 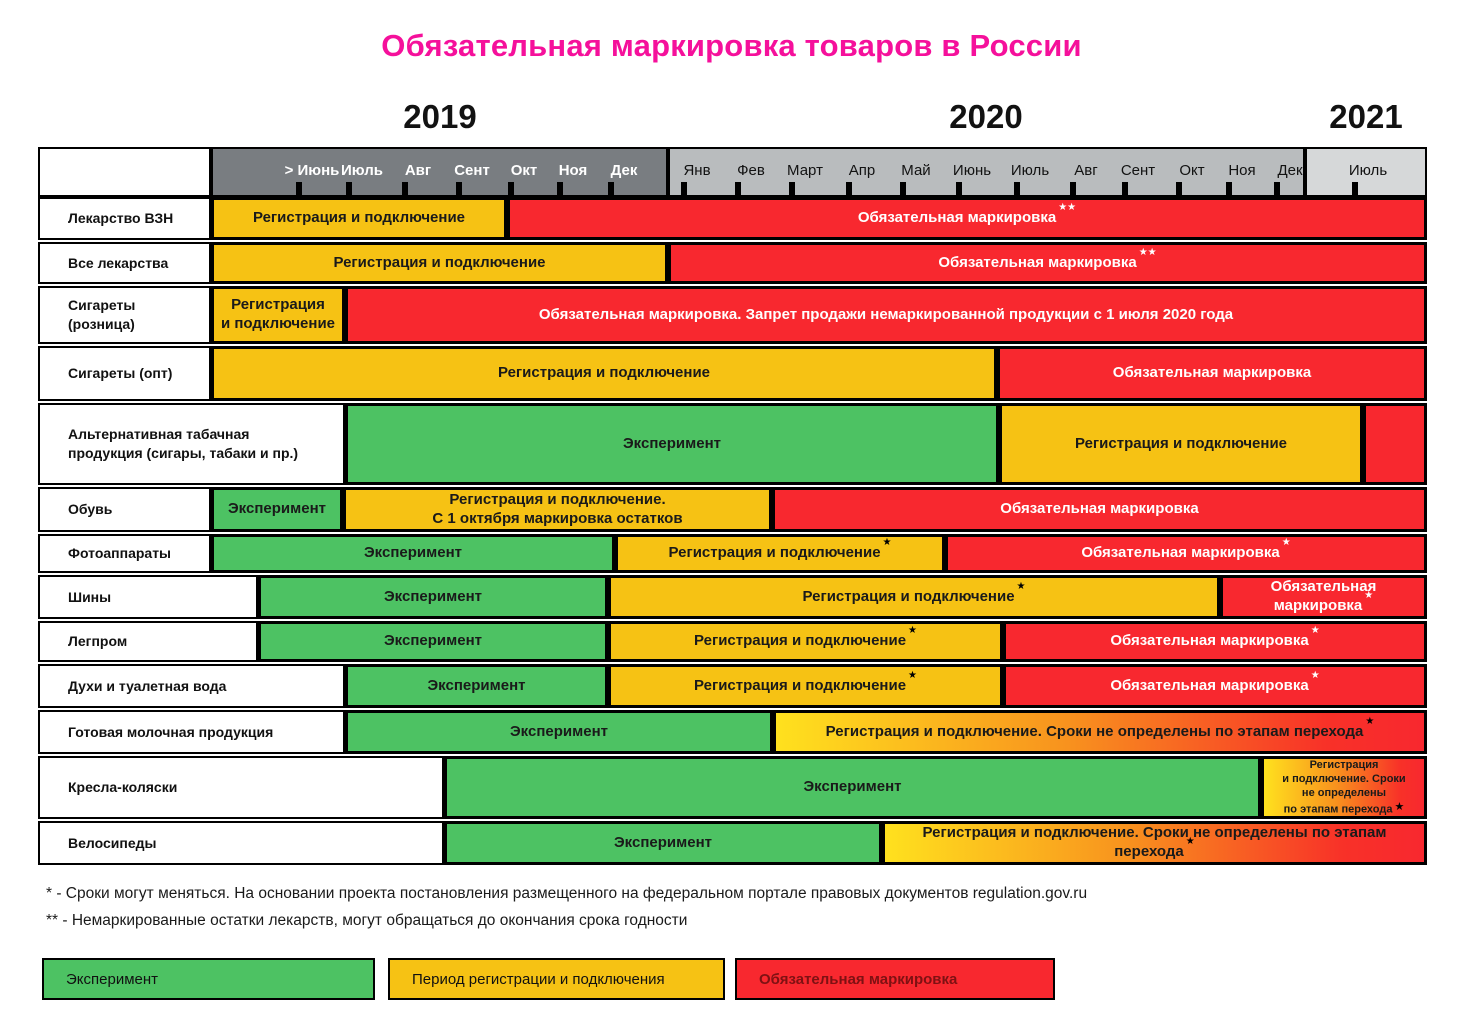 What do you see at coordinates (124, 509) in the screenshot?
I see `row-label: Обувь` at bounding box center [124, 509].